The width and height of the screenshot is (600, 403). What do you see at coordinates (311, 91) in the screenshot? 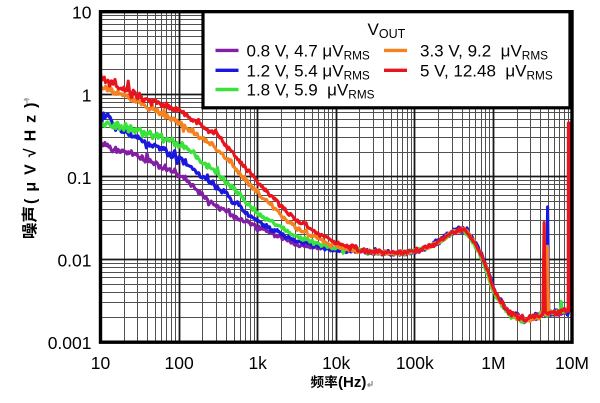
I see `svg-text: 1.8 V, 5.9 μVRMS` at bounding box center [311, 91].